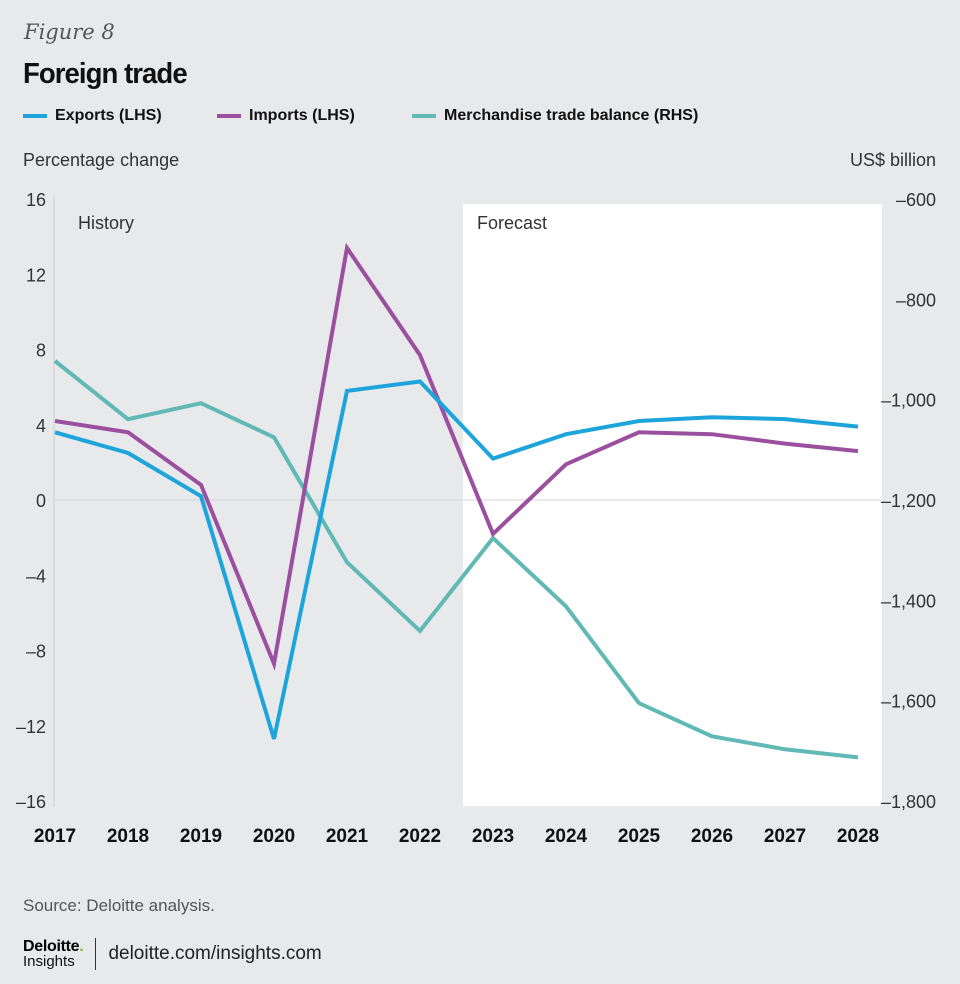  What do you see at coordinates (105, 74) in the screenshot?
I see `chart-title: Foreign trade` at bounding box center [105, 74].